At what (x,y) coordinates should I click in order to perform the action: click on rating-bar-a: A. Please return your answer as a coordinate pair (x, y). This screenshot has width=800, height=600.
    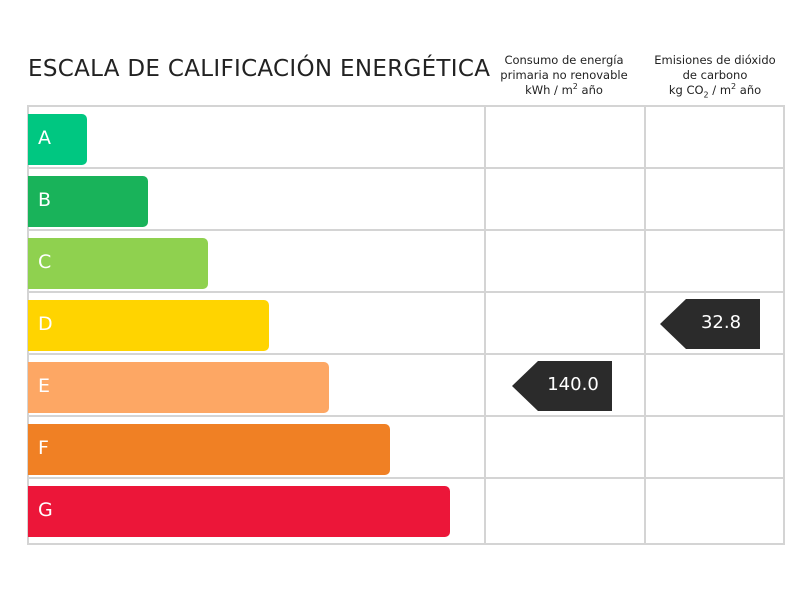
    Looking at the image, I should click on (57, 139).